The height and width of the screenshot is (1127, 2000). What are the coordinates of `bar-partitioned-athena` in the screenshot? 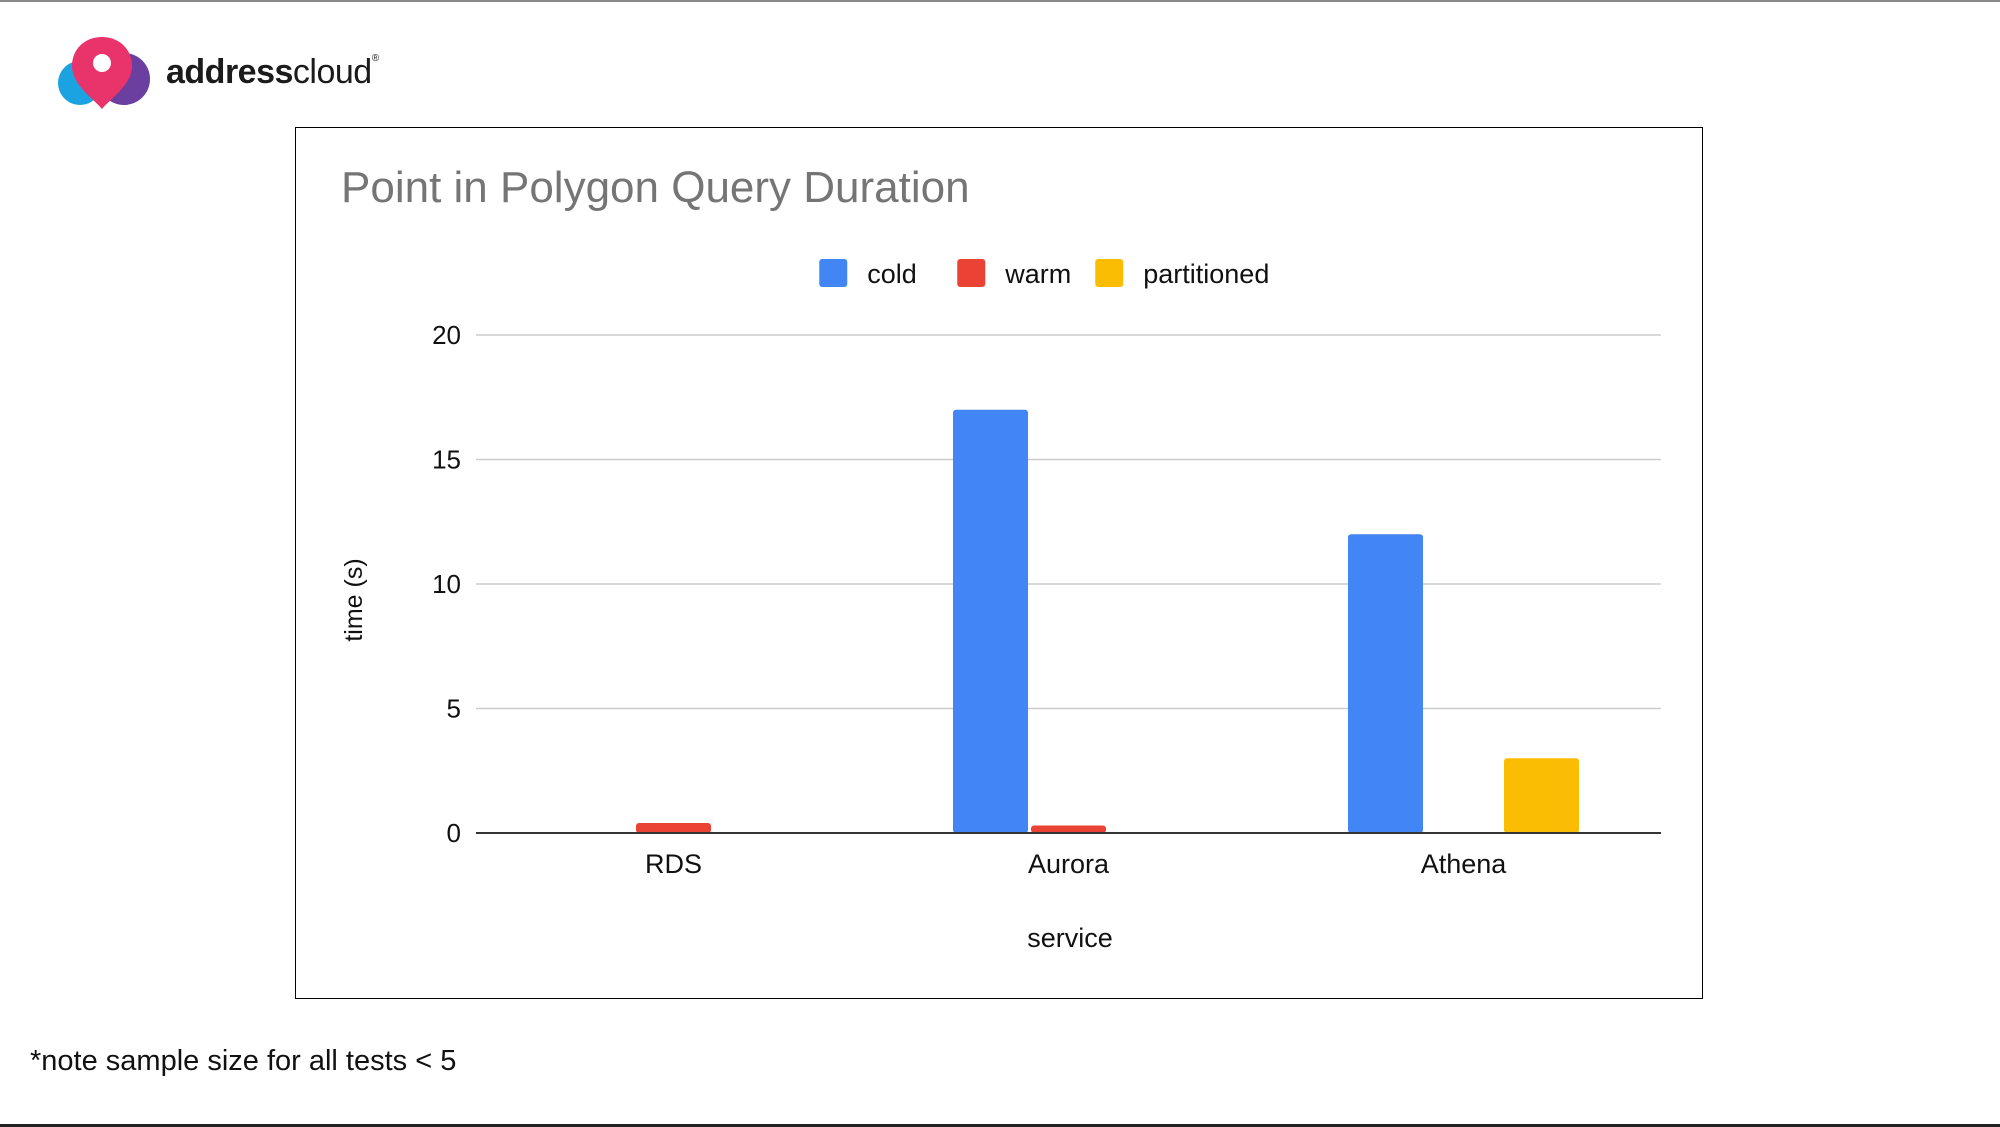 It's located at (1541, 795).